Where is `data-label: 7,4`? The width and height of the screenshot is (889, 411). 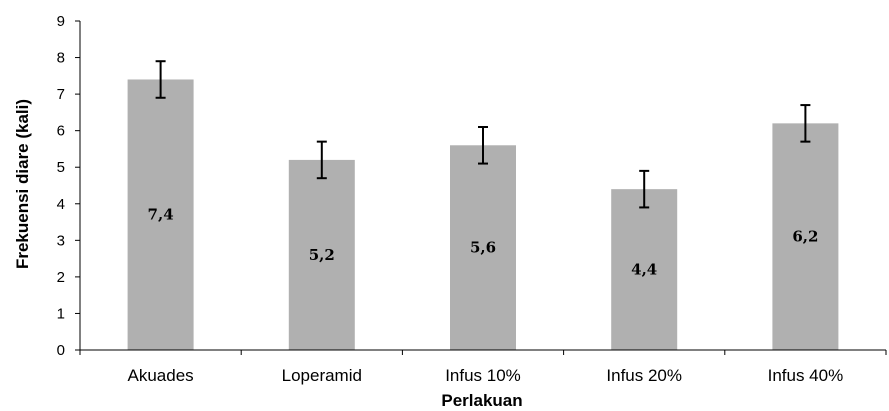 data-label: 7,4 is located at coordinates (161, 215).